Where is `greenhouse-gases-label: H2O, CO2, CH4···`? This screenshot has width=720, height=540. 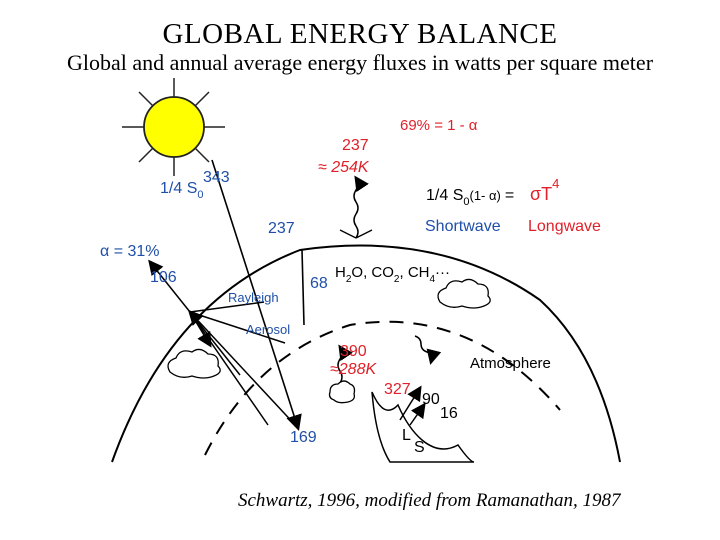
greenhouse-gases-label: H2O, CO2, CH4··· is located at coordinates (392, 274).